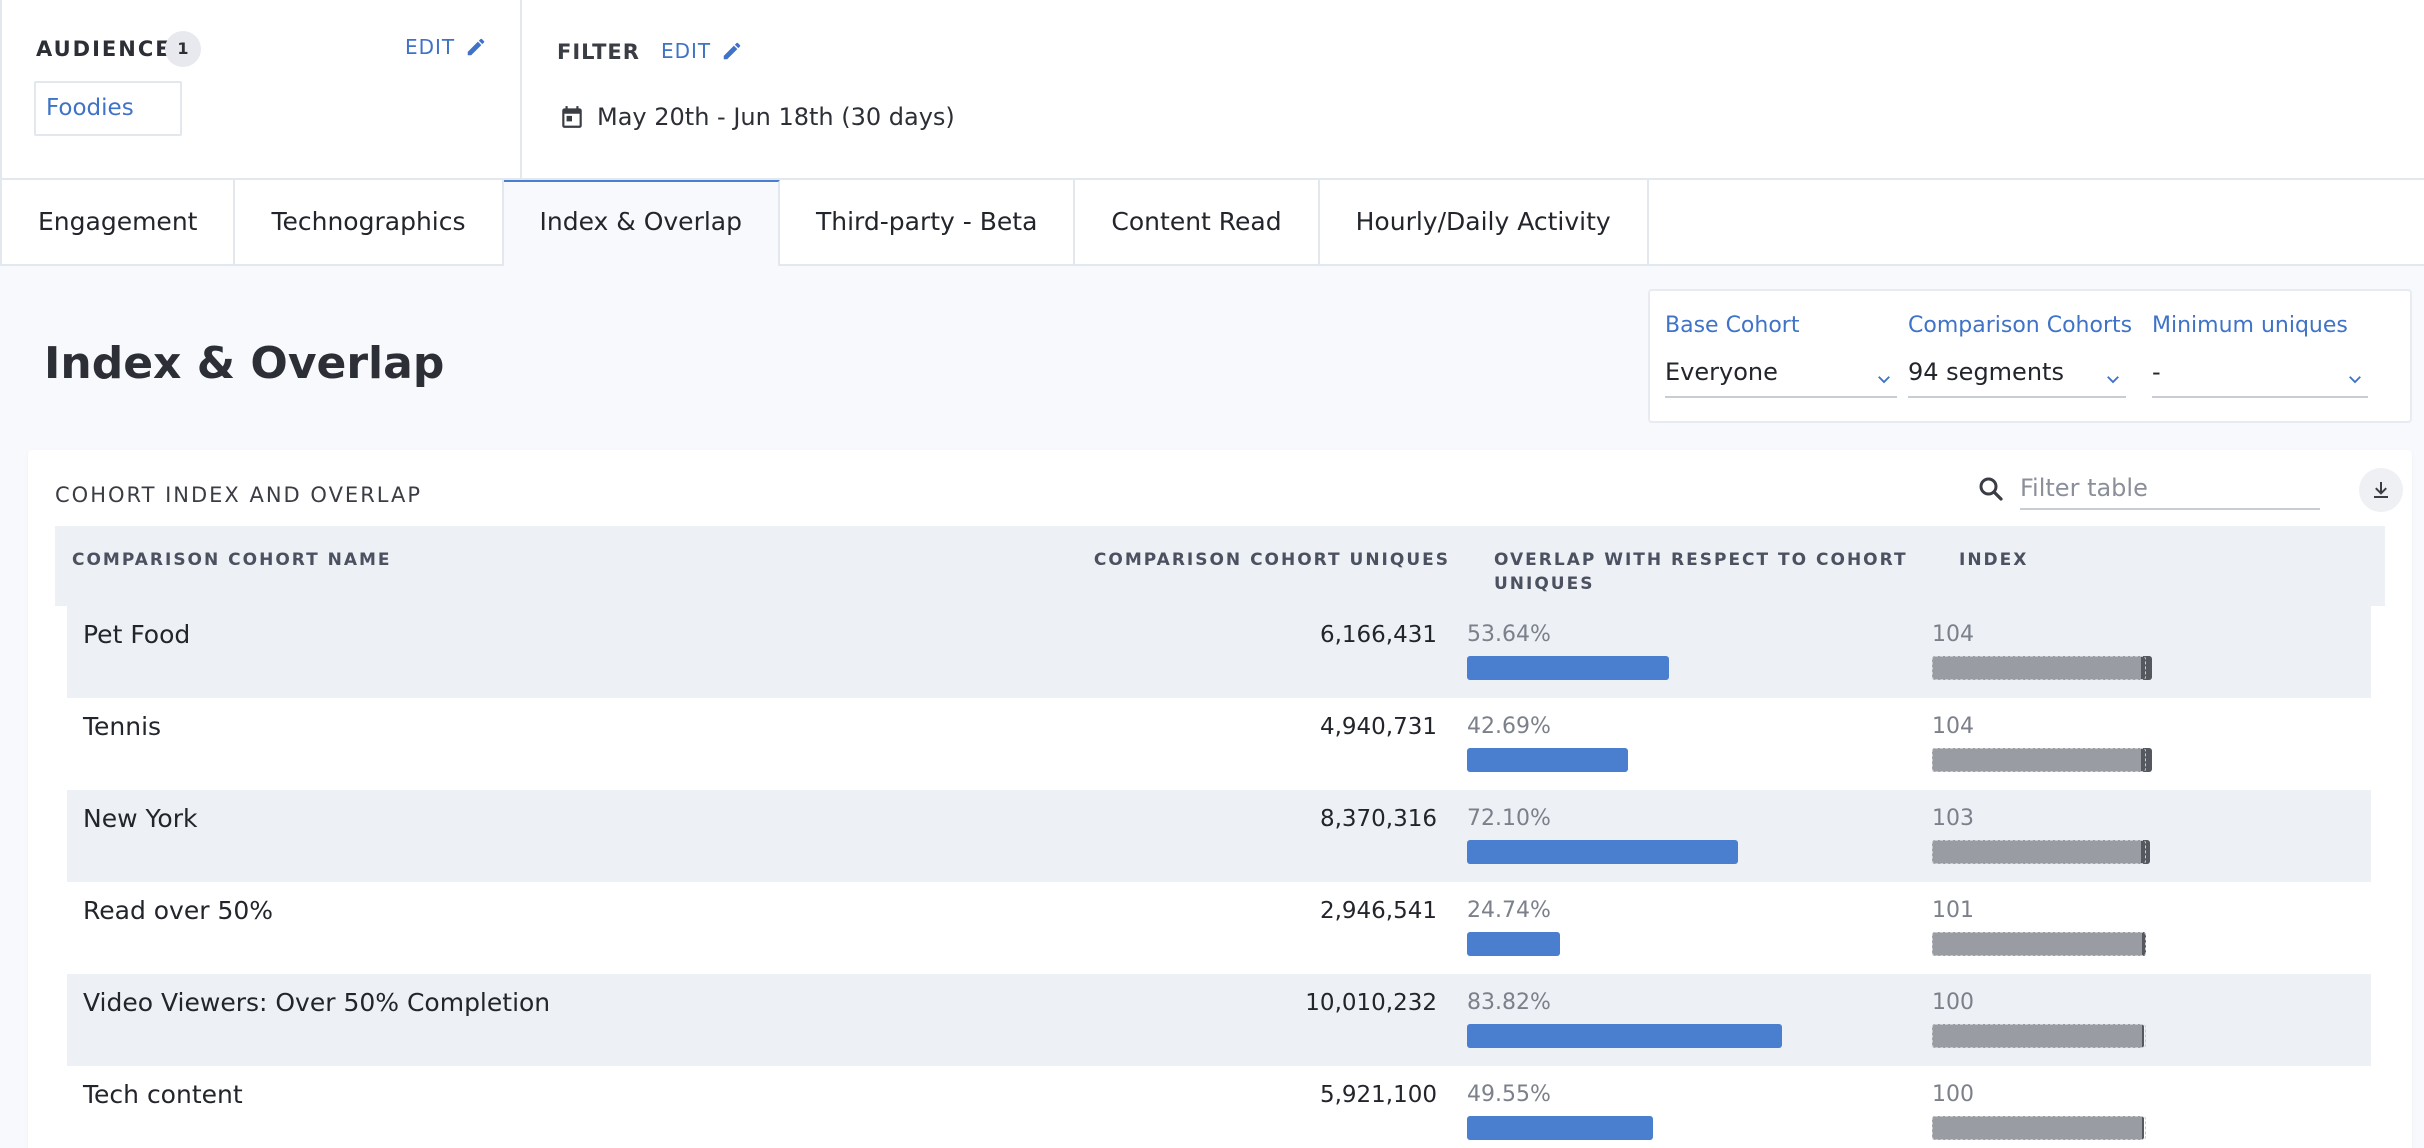  What do you see at coordinates (244, 363) in the screenshot?
I see `page-title: Index & Overlap` at bounding box center [244, 363].